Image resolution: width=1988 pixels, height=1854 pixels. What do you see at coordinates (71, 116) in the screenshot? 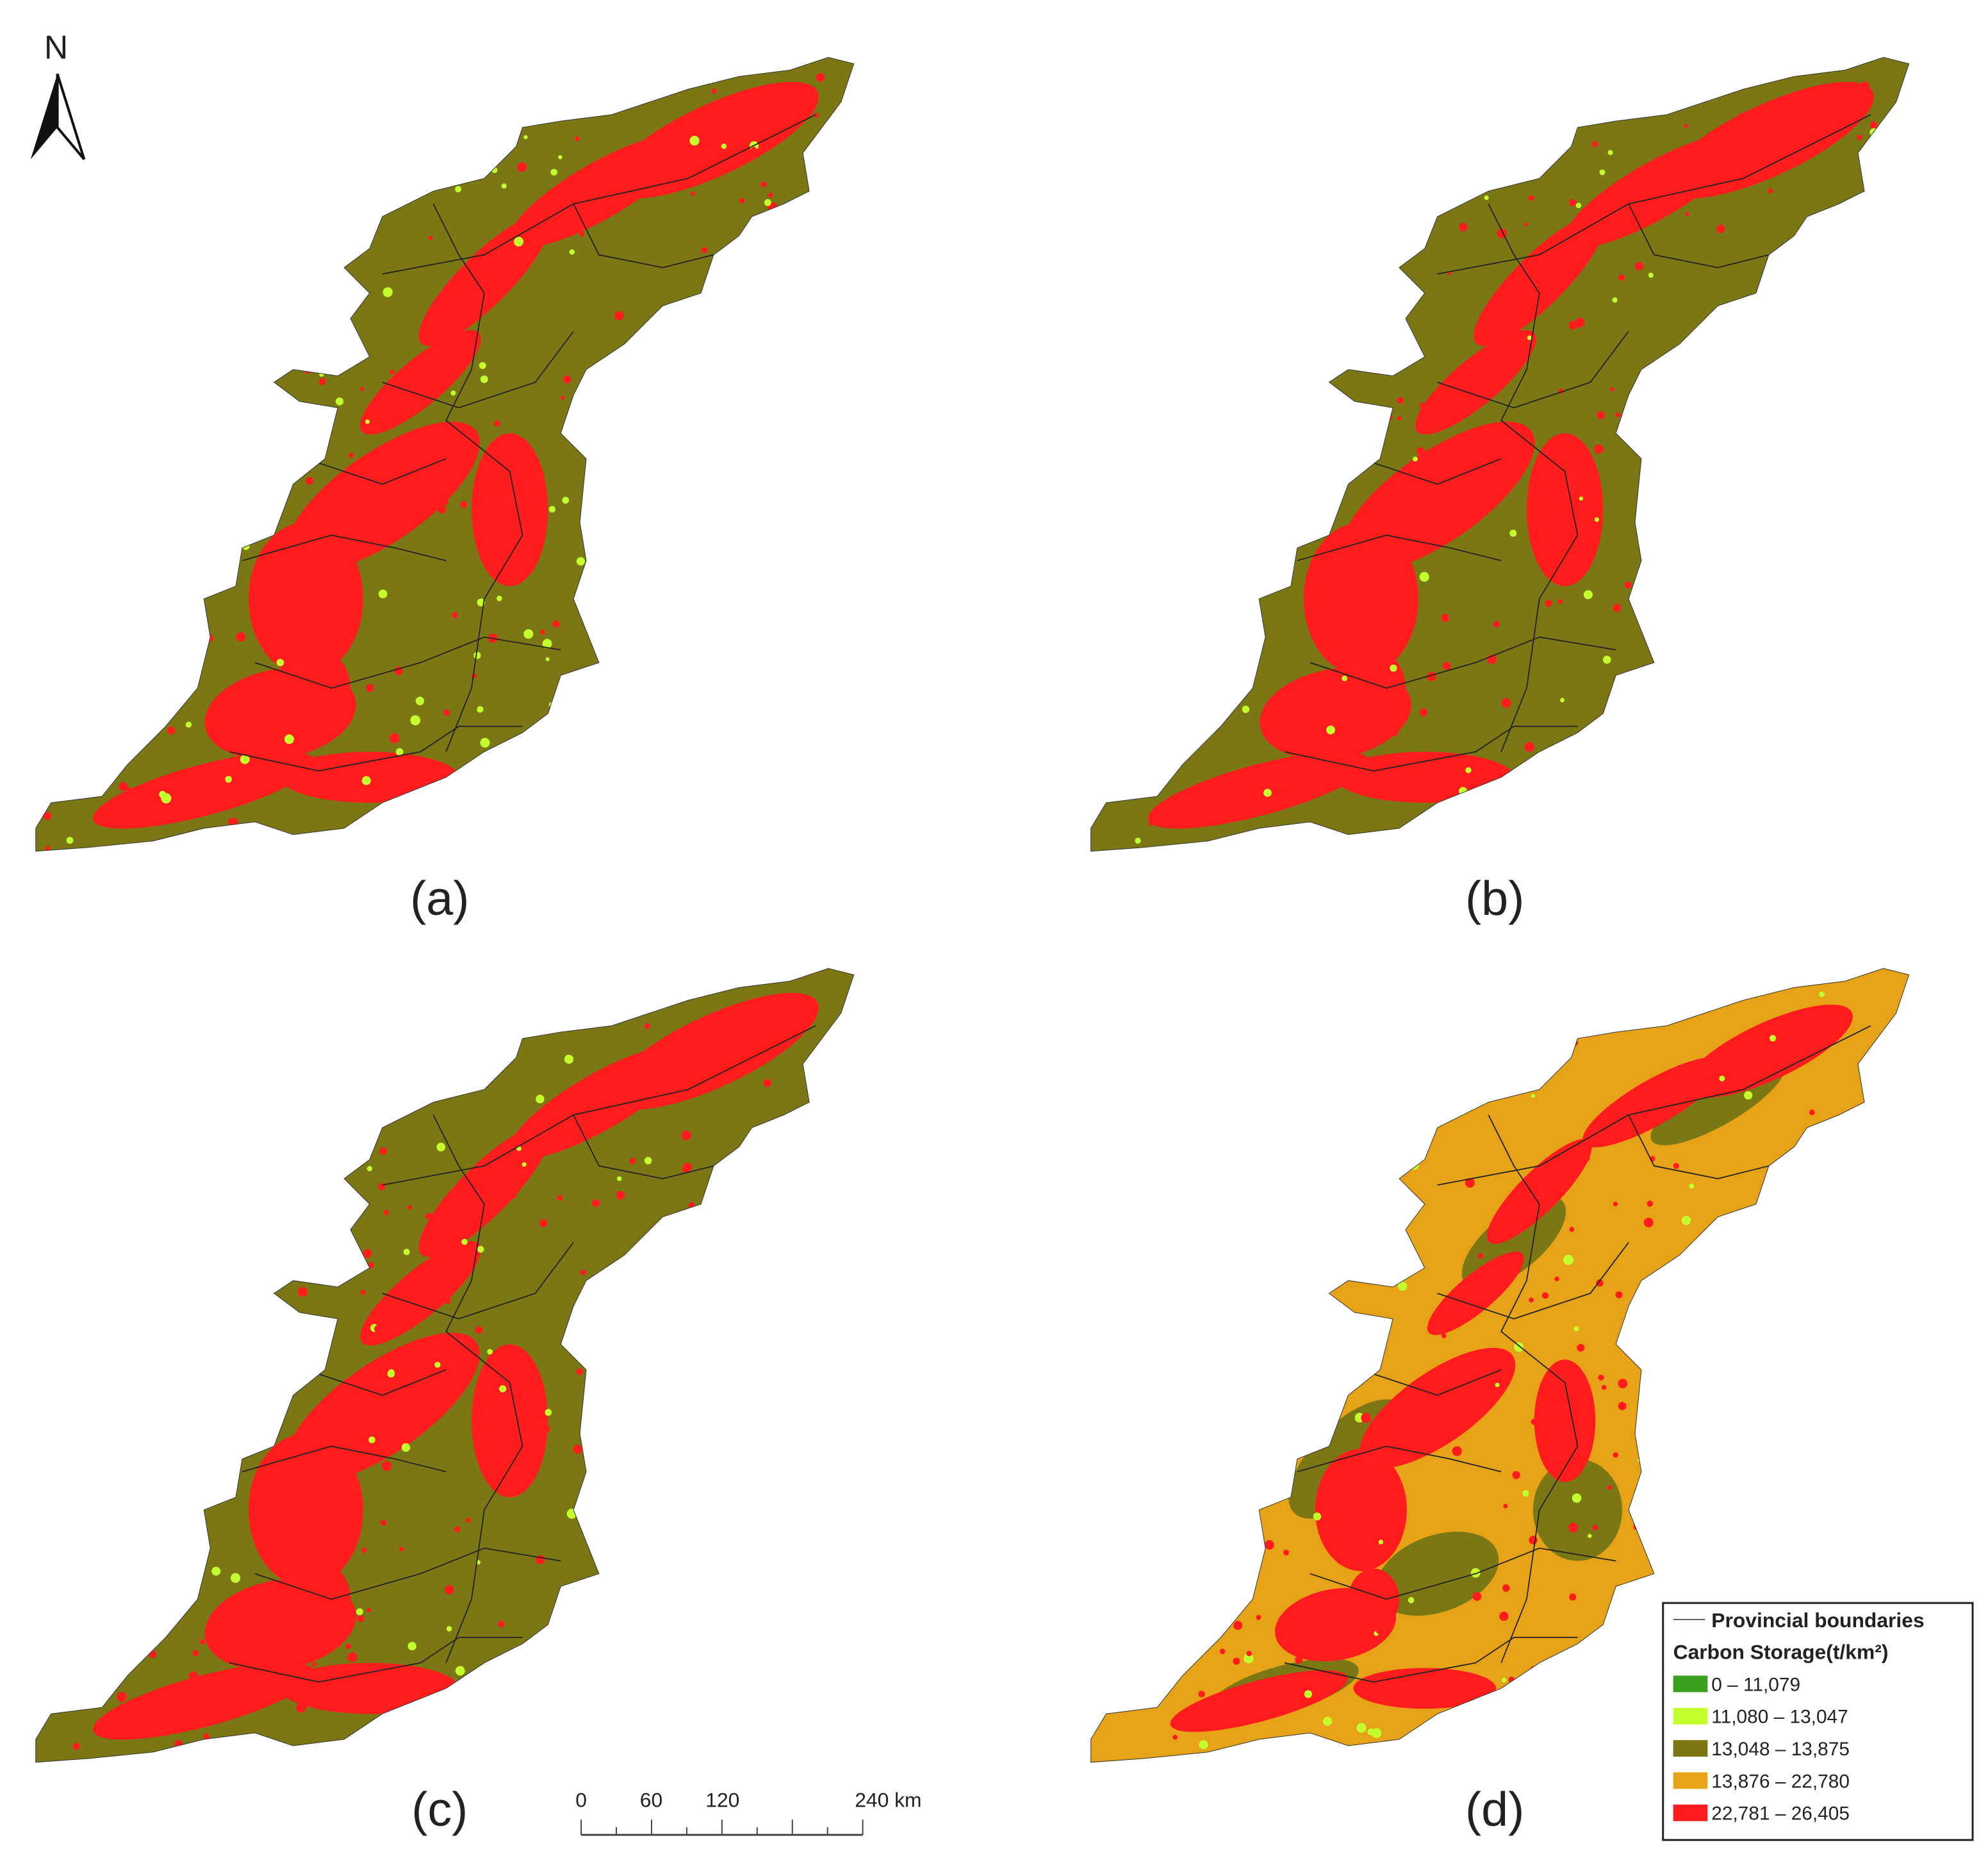
I see `arrow-right` at bounding box center [71, 116].